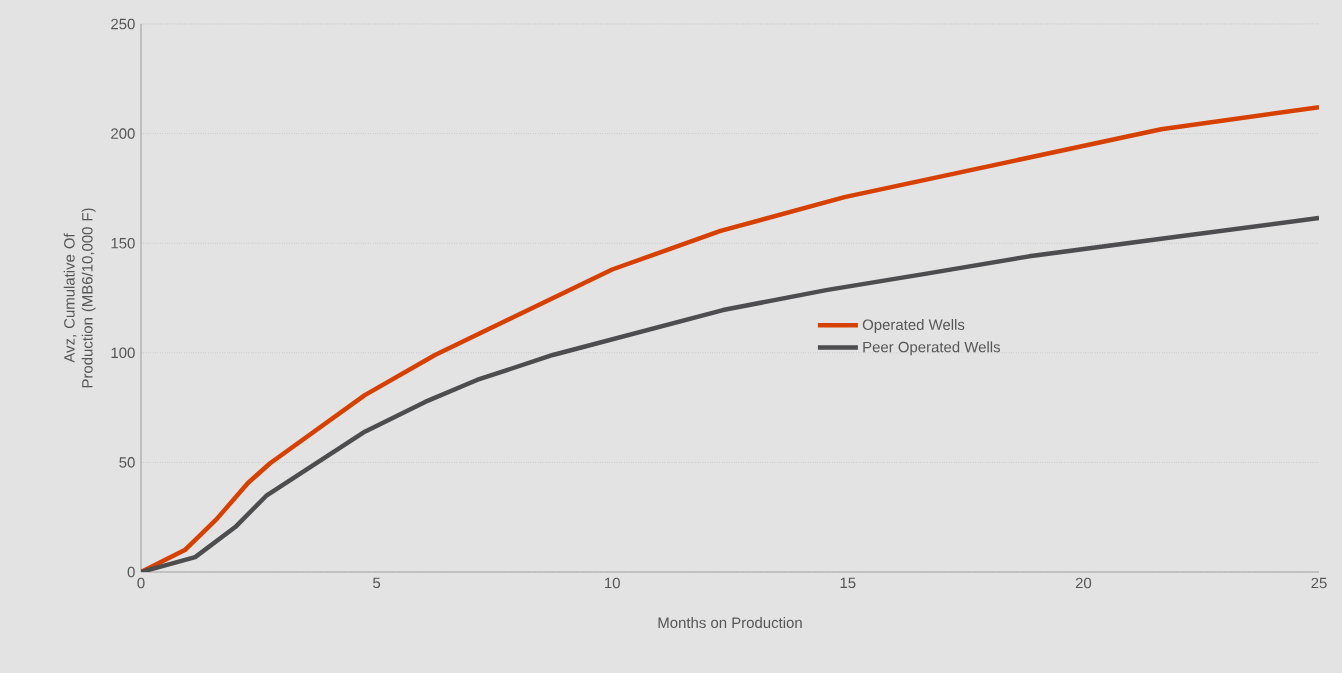 The image size is (1342, 673). What do you see at coordinates (123, 133) in the screenshot?
I see `y-tick-label: 200` at bounding box center [123, 133].